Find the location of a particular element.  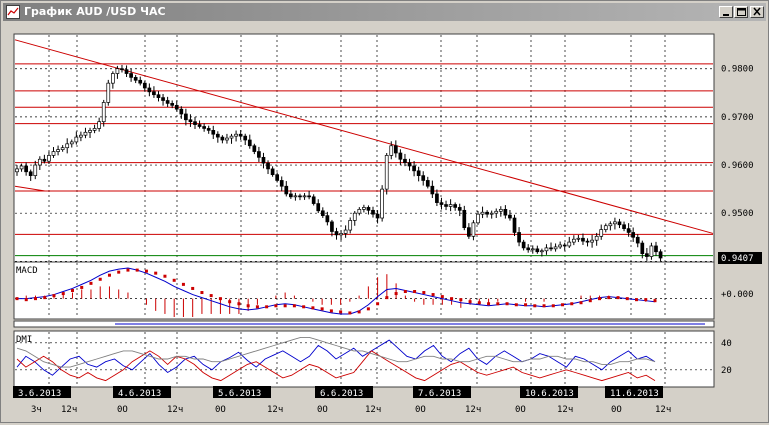

chart-app-icon is located at coordinates (13, 12).